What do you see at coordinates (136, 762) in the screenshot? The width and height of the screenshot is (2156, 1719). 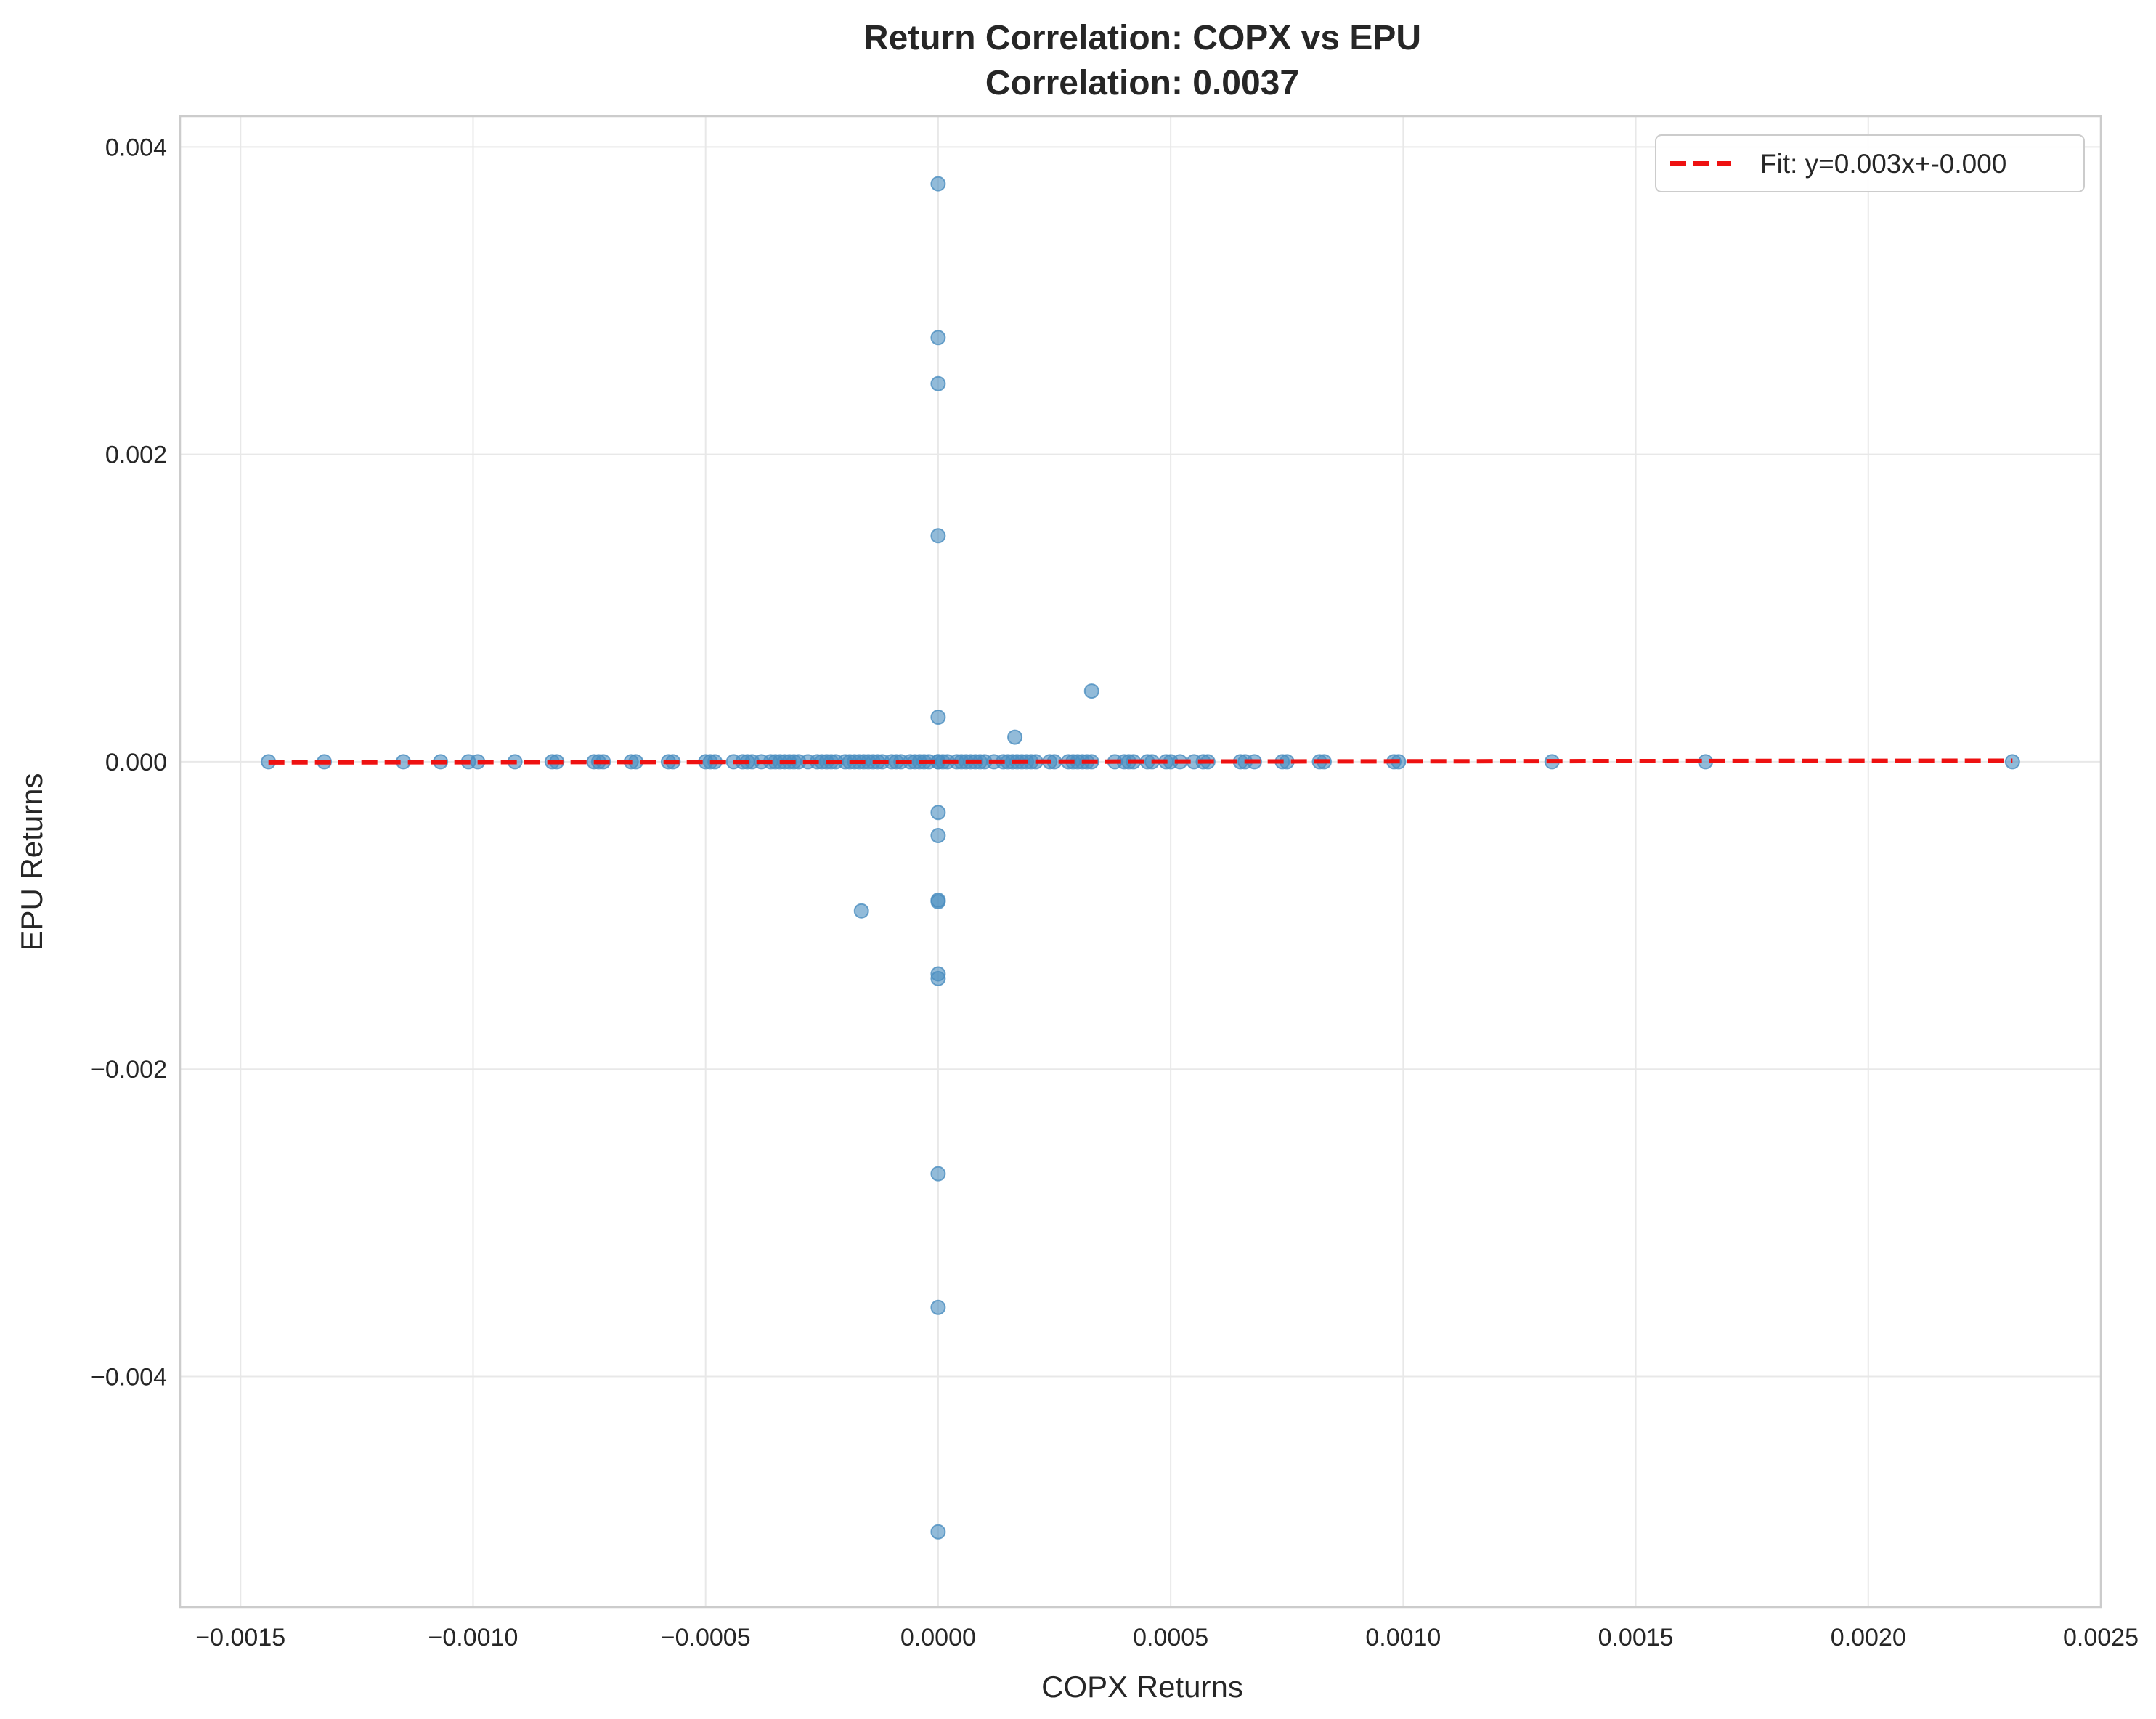 I see `y-tick-label: 0.000` at bounding box center [136, 762].